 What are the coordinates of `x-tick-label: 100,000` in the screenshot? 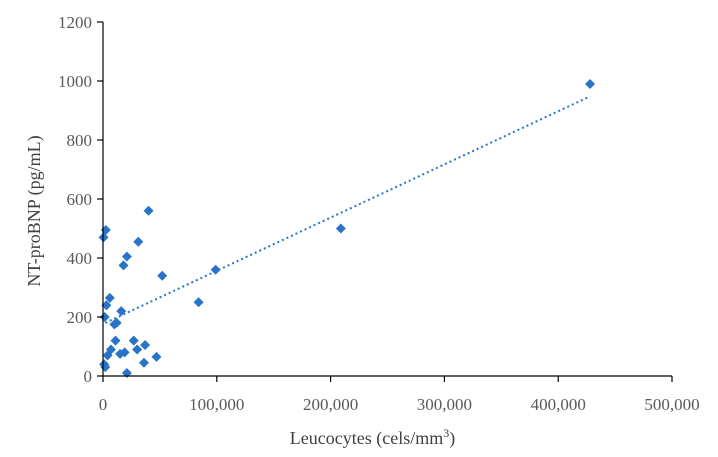 It's located at (216, 404).